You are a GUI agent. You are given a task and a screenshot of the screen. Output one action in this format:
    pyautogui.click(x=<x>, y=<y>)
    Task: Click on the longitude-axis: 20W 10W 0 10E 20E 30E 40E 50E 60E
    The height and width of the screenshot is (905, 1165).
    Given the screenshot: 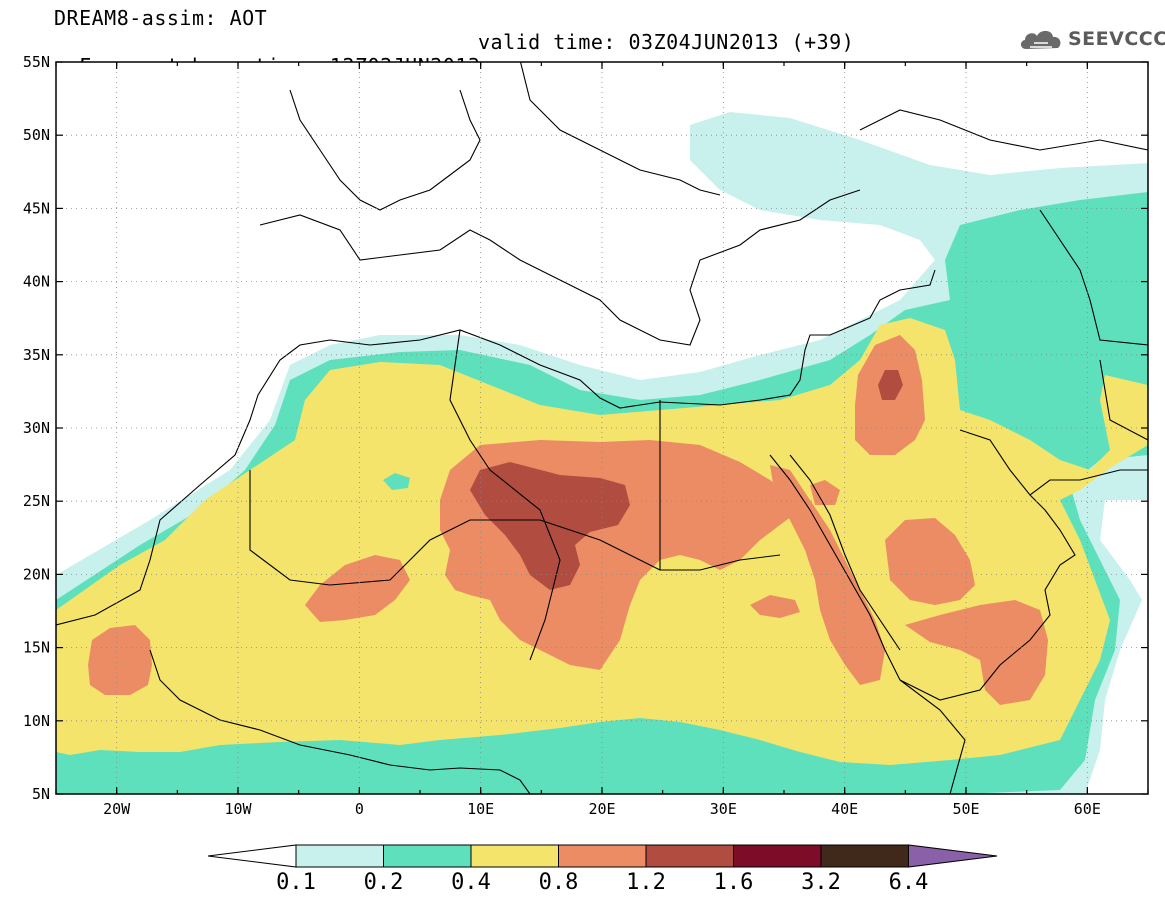 What is the action you would take?
    pyautogui.click(x=602, y=809)
    